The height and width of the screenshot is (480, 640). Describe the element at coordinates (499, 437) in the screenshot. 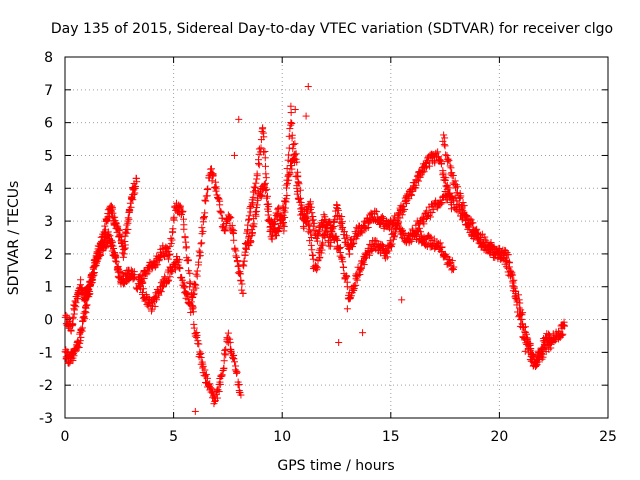

I see `x-tick-label: 20` at that location.